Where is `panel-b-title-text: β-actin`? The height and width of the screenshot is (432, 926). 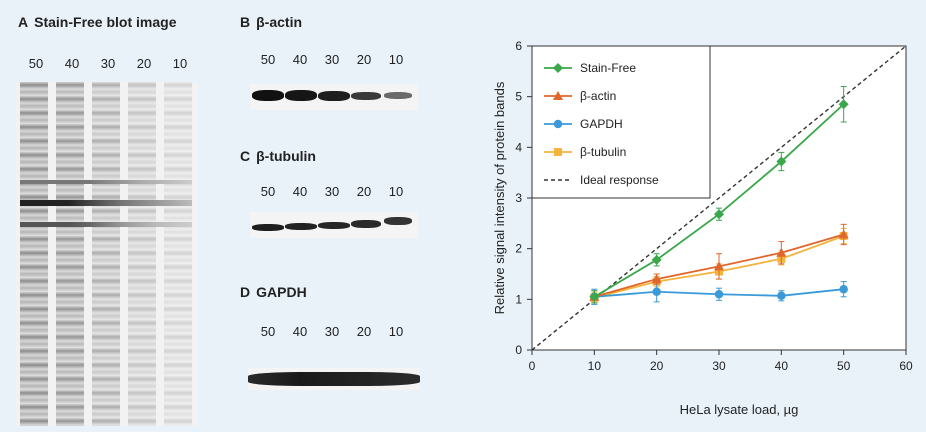 panel-b-title-text: β-actin is located at coordinates (279, 22).